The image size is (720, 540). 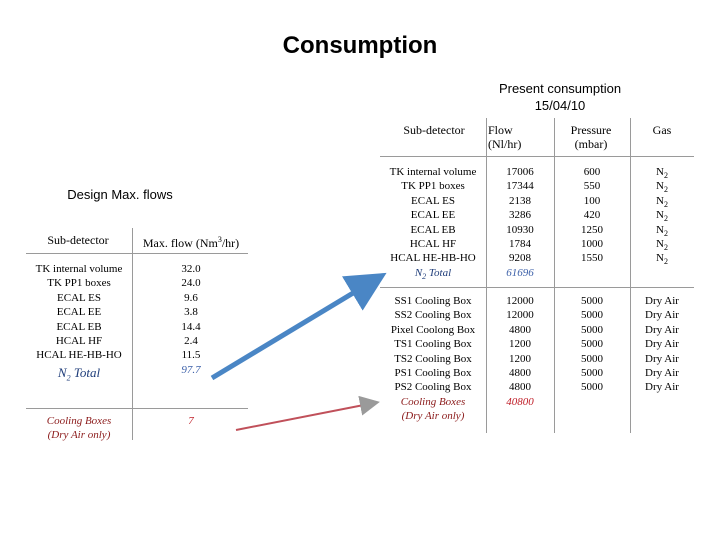 I want to click on design-row-flow: 2.4, so click(x=191, y=340).